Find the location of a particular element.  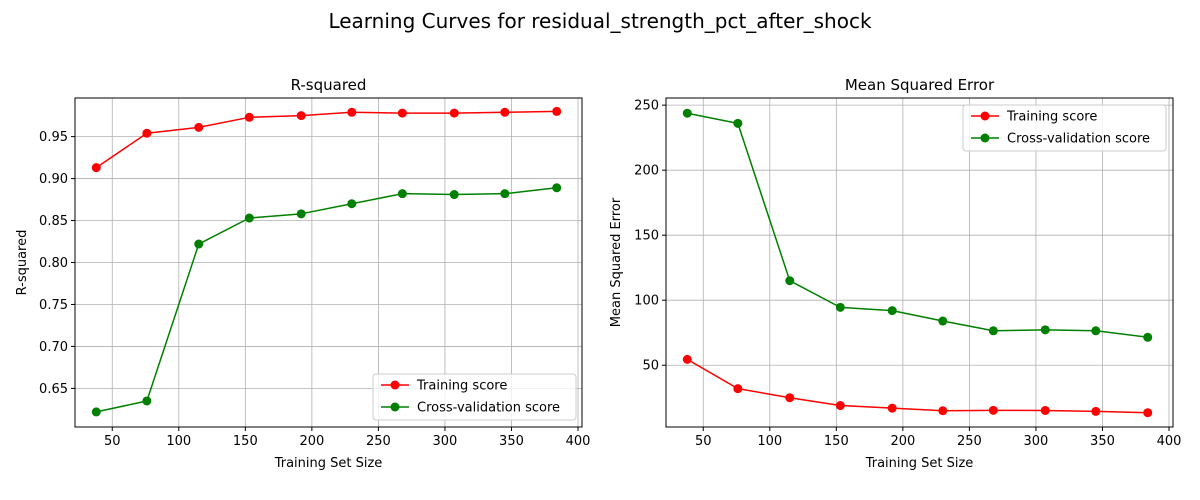

y-tick-label: 0.70 is located at coordinates (53, 347).